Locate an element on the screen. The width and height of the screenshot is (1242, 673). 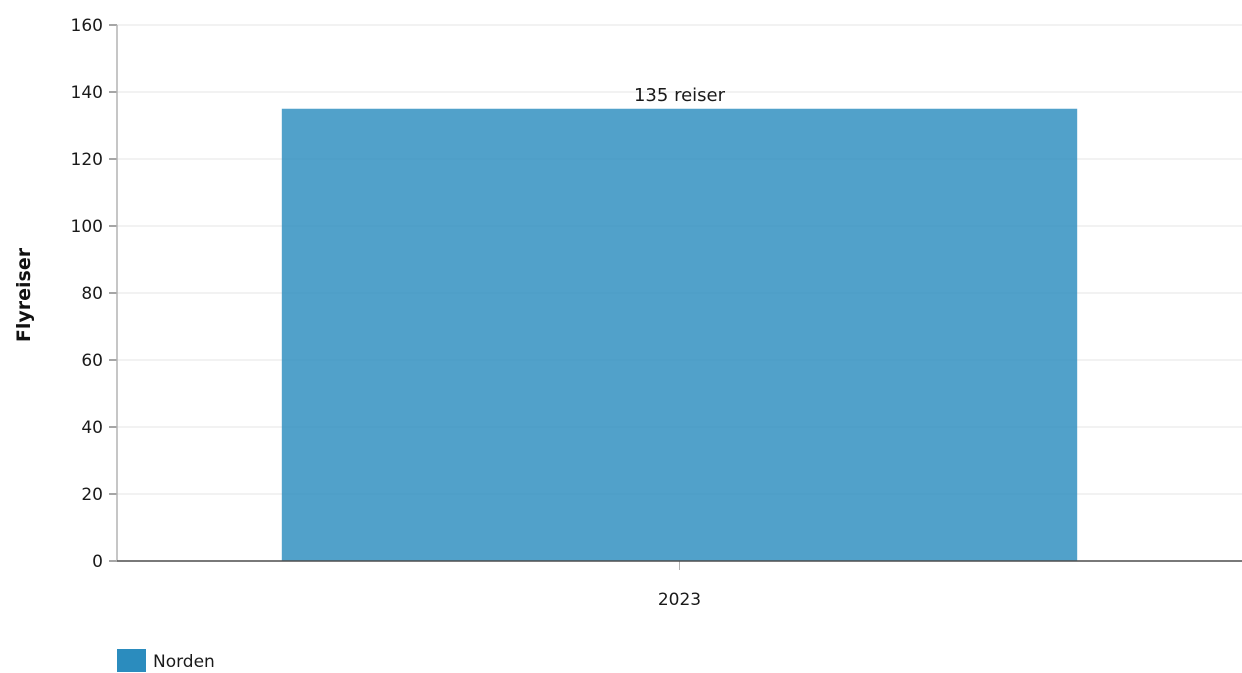
y-tick-label-20: 20 is located at coordinates (92, 495).